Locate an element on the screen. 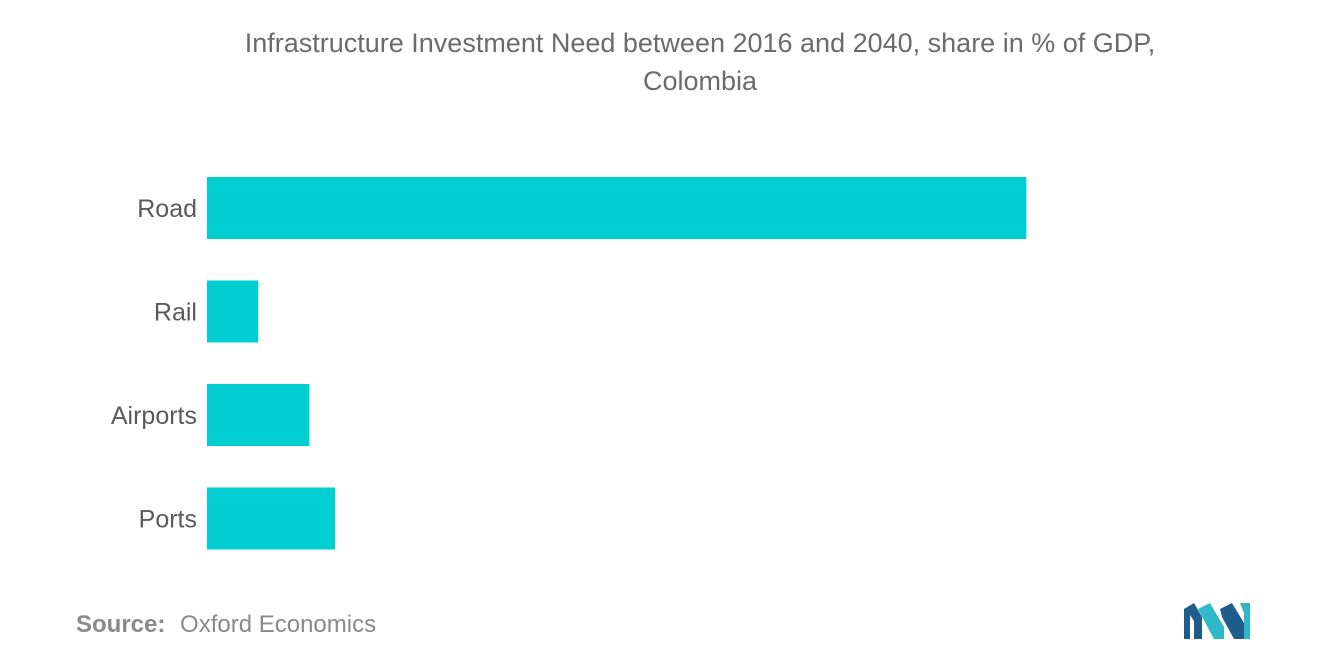  source-text: Oxford Economics is located at coordinates (278, 624).